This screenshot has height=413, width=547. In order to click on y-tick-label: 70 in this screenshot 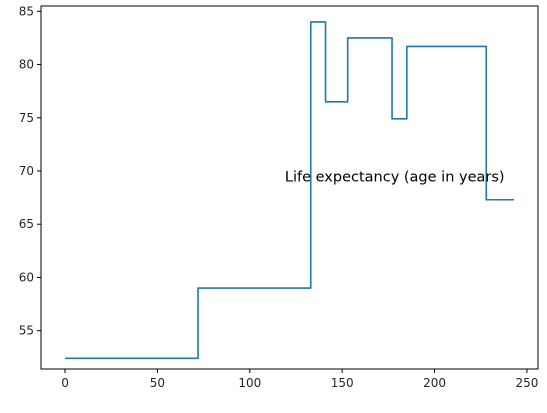, I will do `click(26, 171)`.